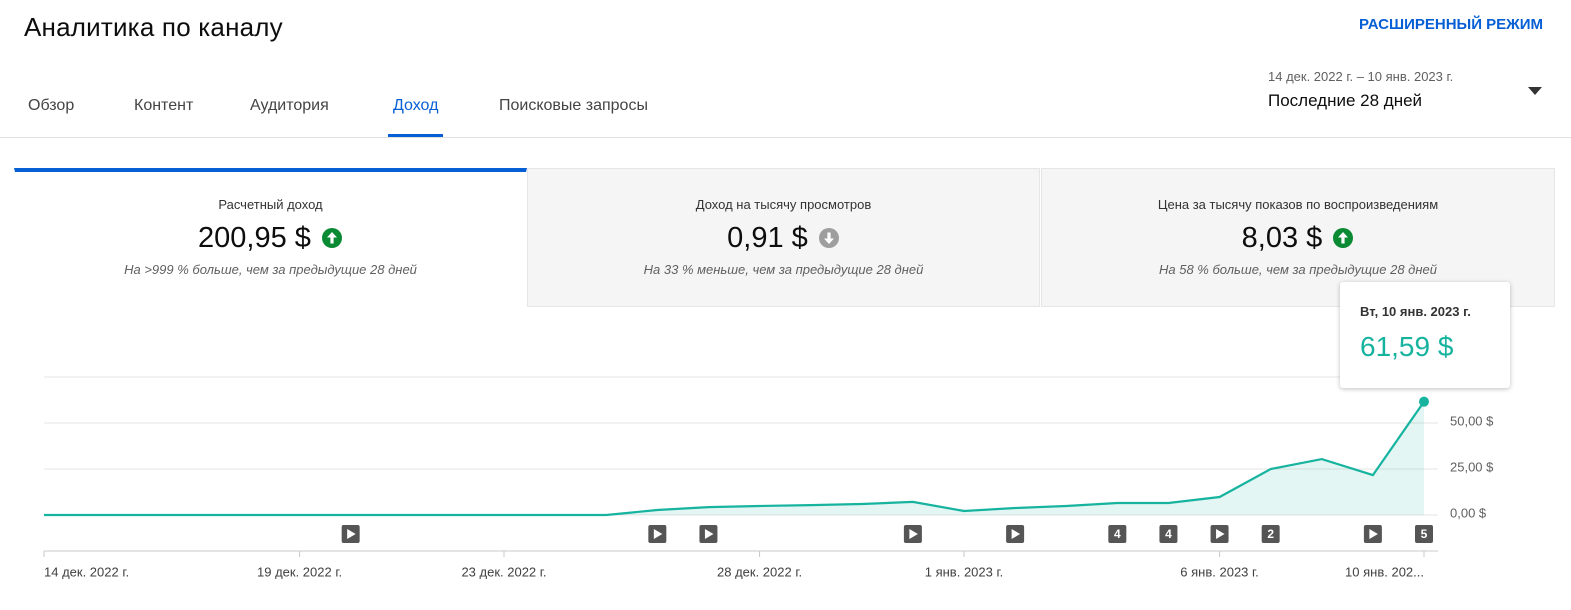  I want to click on tab: Поисковые запросы, so click(573, 105).